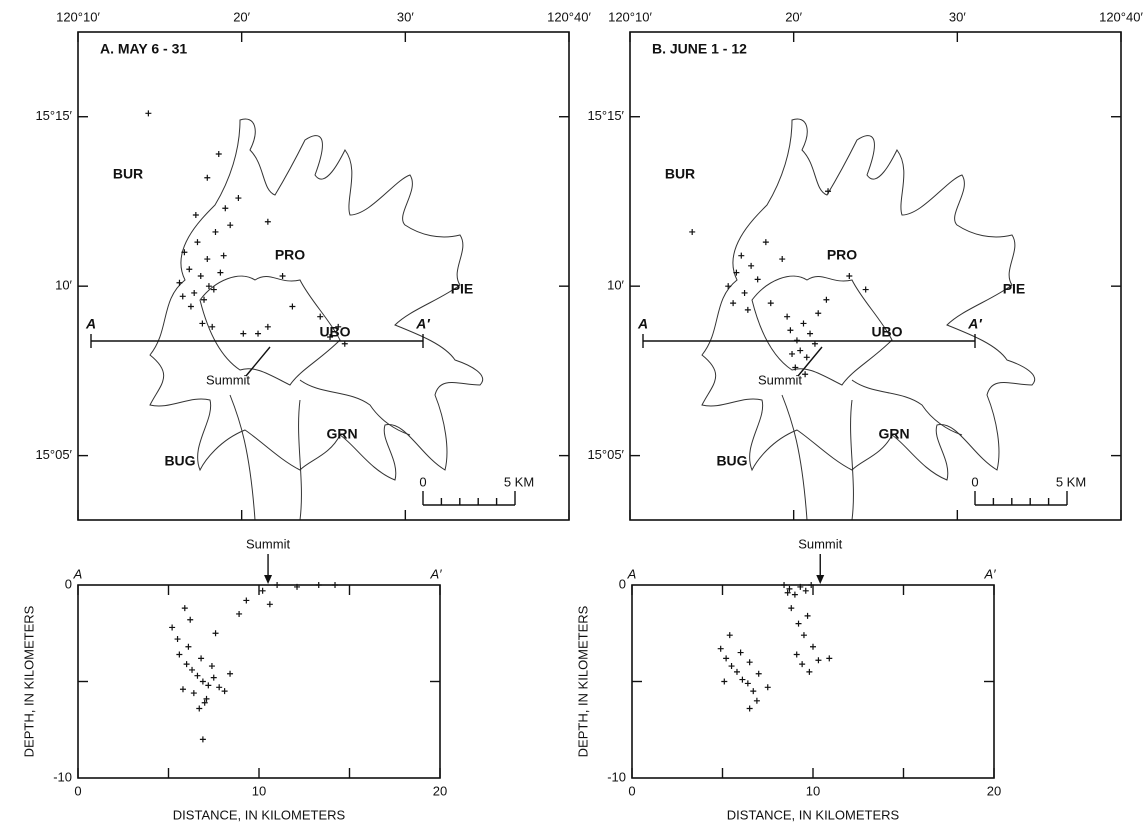 This screenshot has width=1148, height=828. What do you see at coordinates (699, 49) in the screenshot?
I see `panel-title: B. JUNE 1 - 12` at bounding box center [699, 49].